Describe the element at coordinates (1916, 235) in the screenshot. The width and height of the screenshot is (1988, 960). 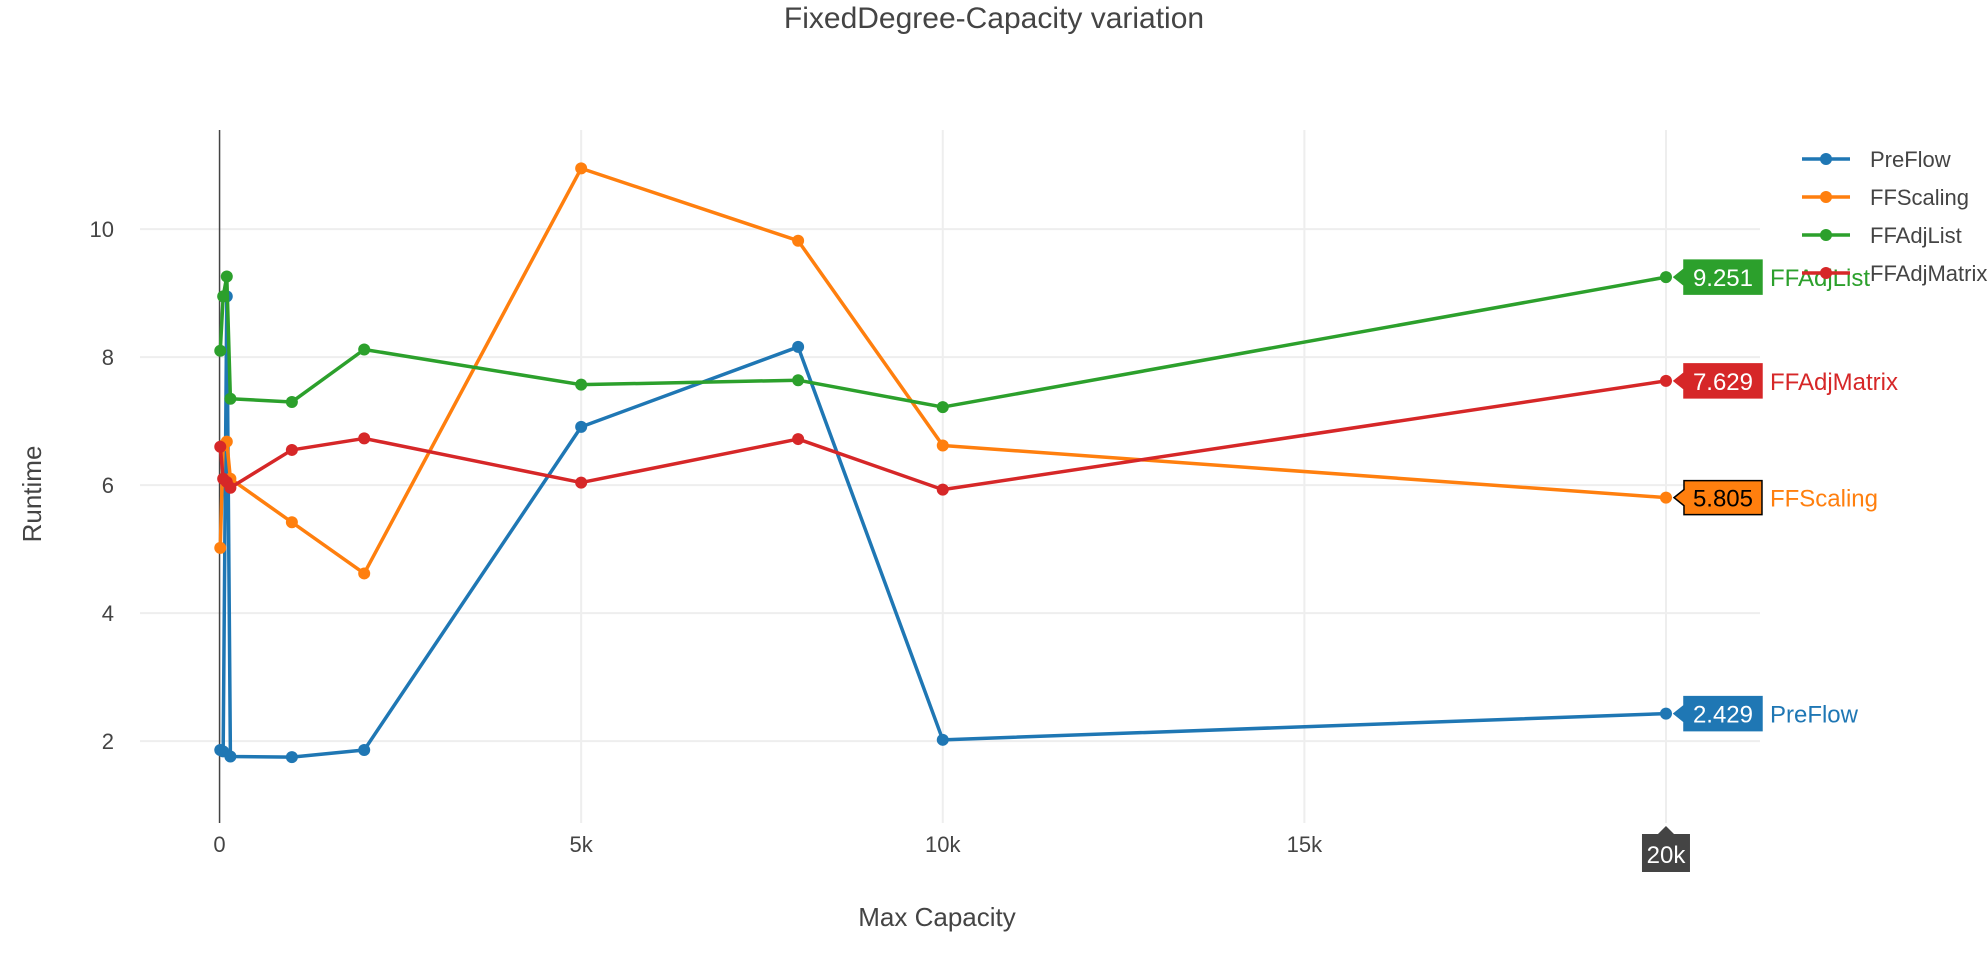
I see `legend-label-ffadjlist: FFAdjList` at that location.